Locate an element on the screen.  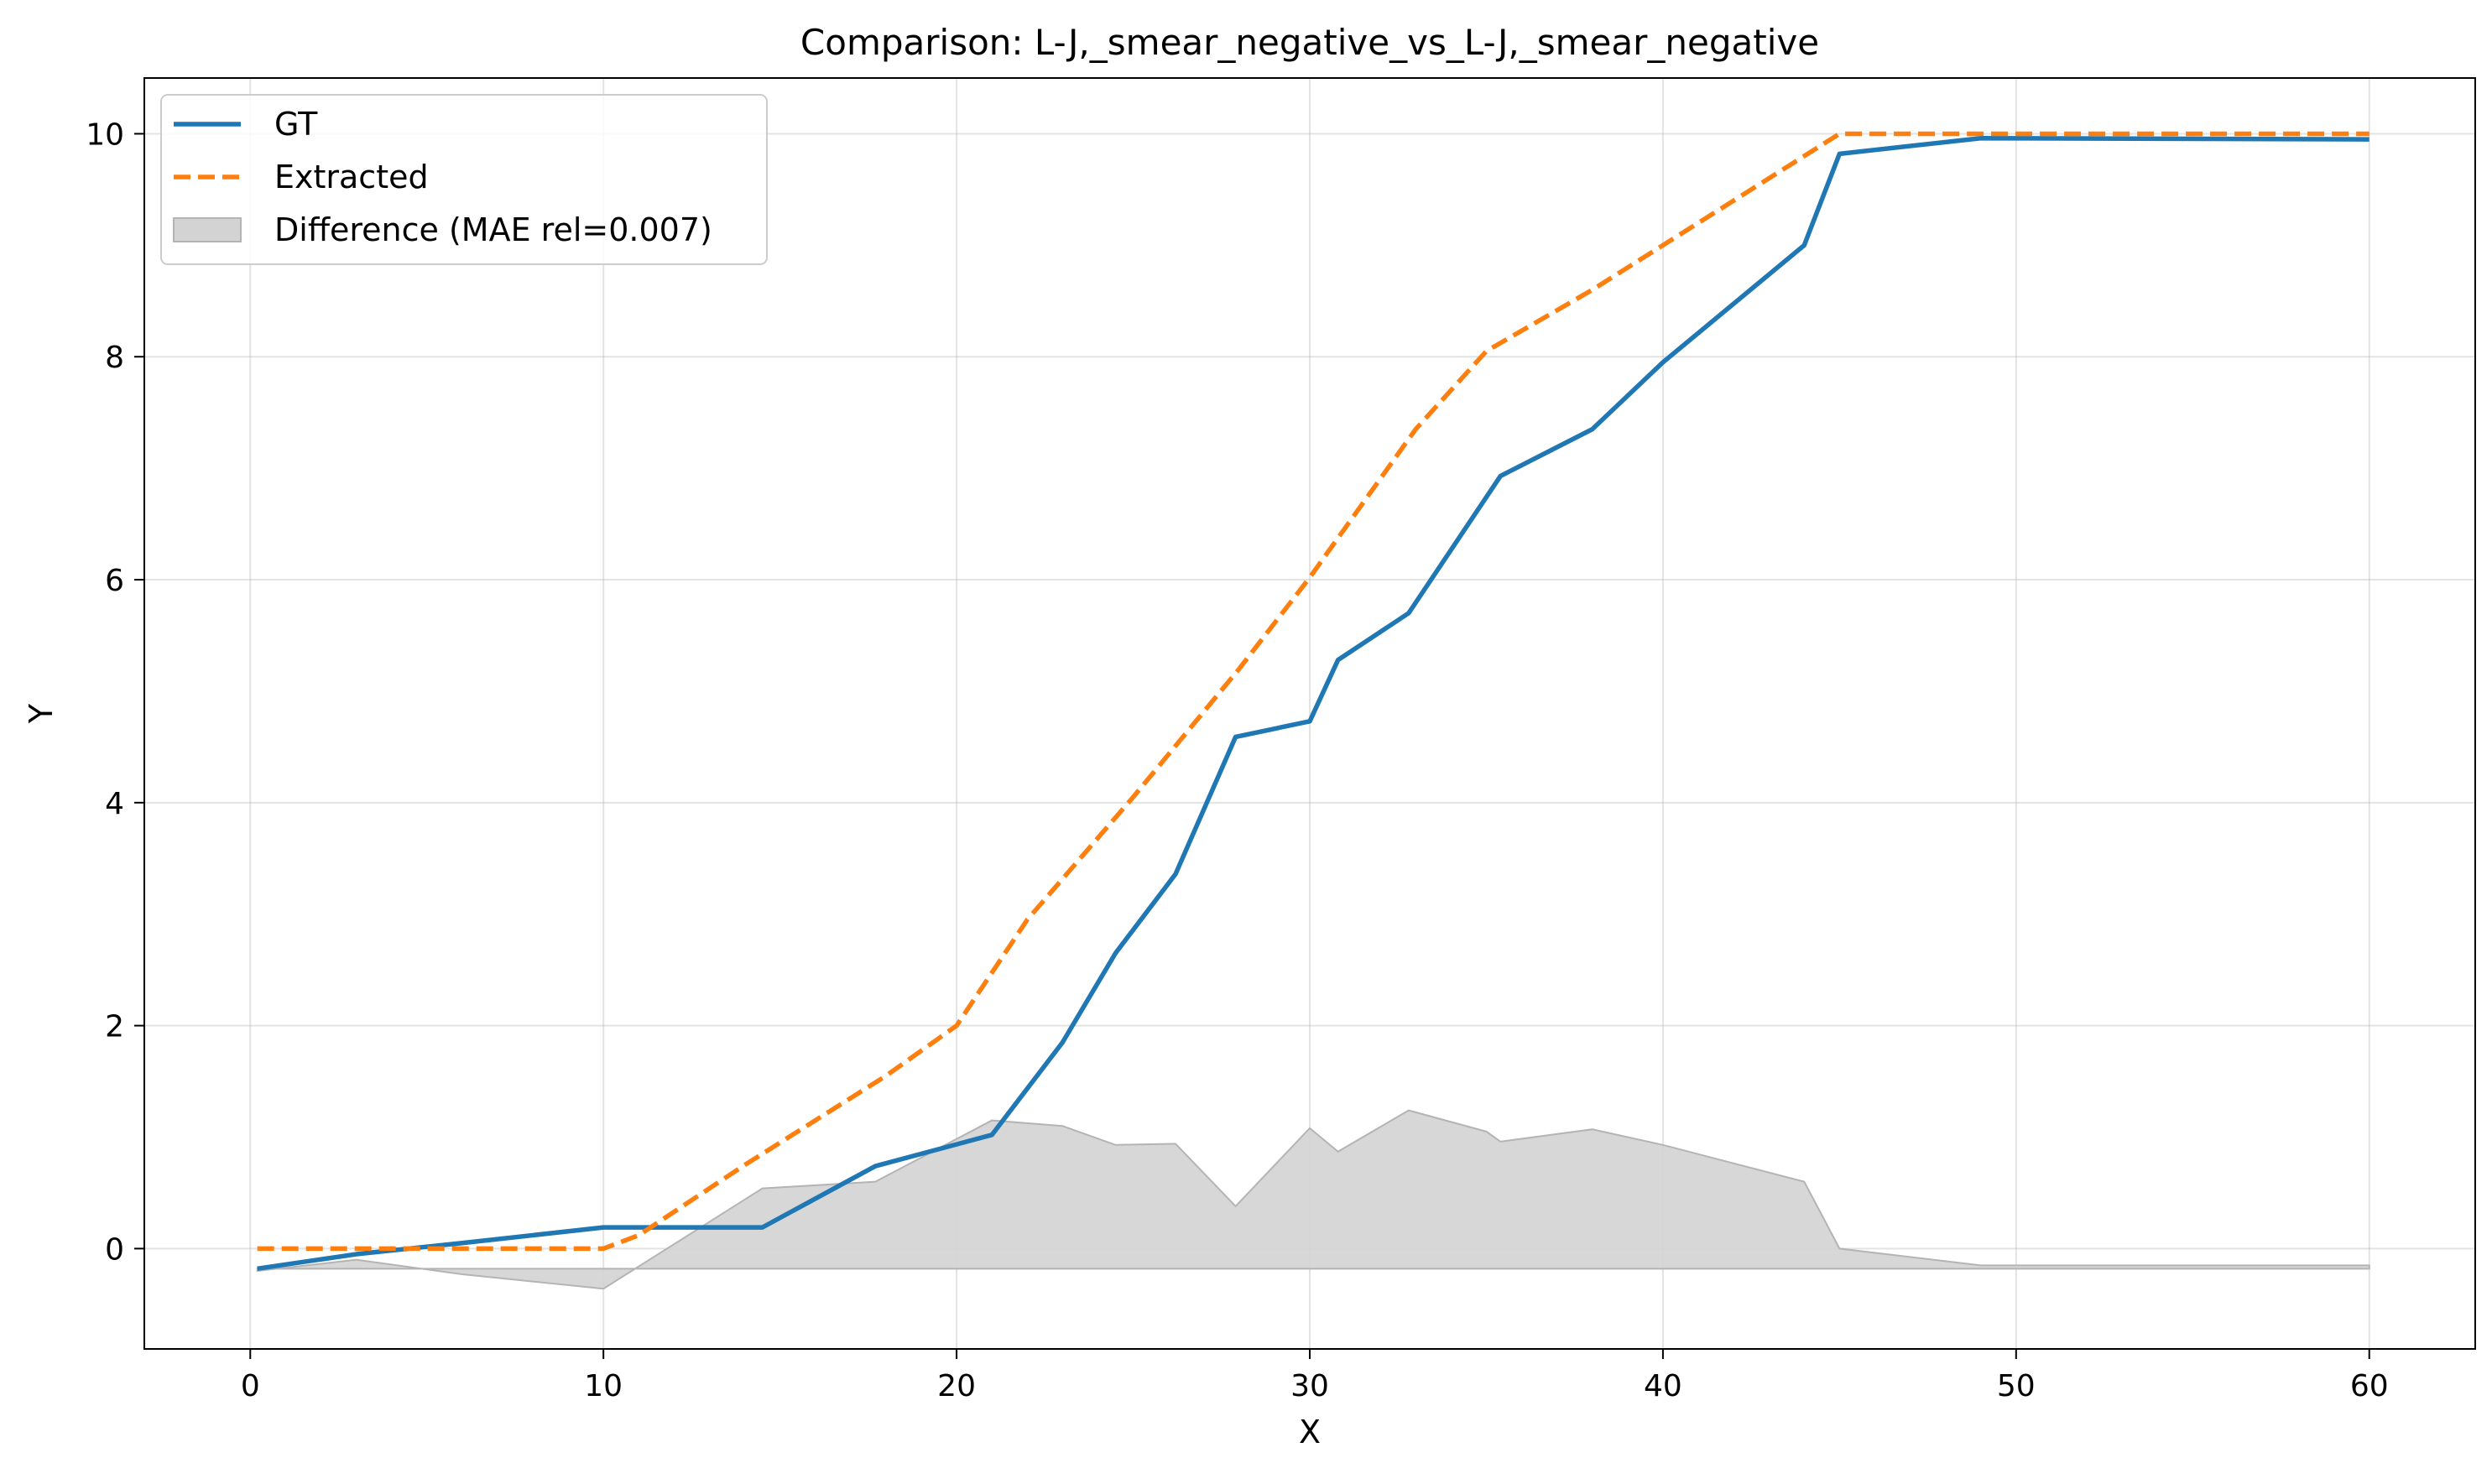
legend: GT Extracted Difference (MAE rel=0.007) is located at coordinates (464, 179).